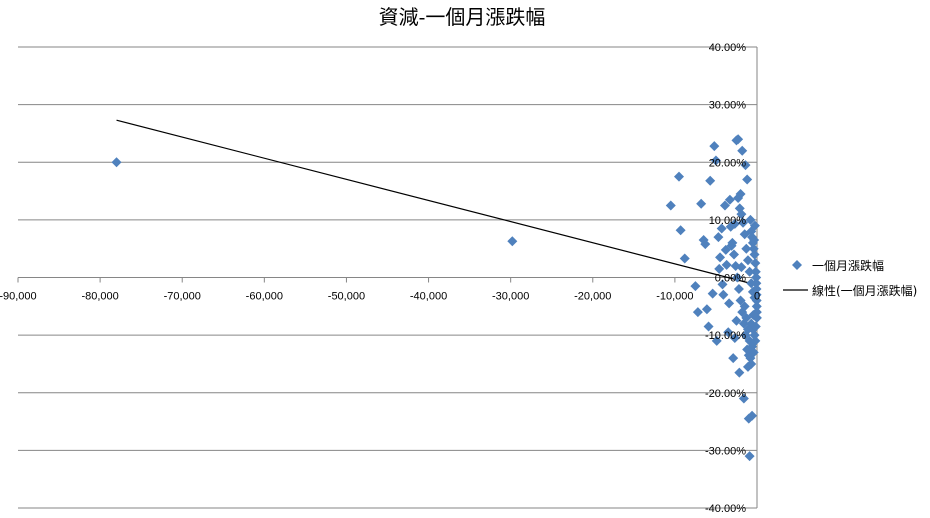  I want to click on x-tick-label: -80,000, so click(99, 297).